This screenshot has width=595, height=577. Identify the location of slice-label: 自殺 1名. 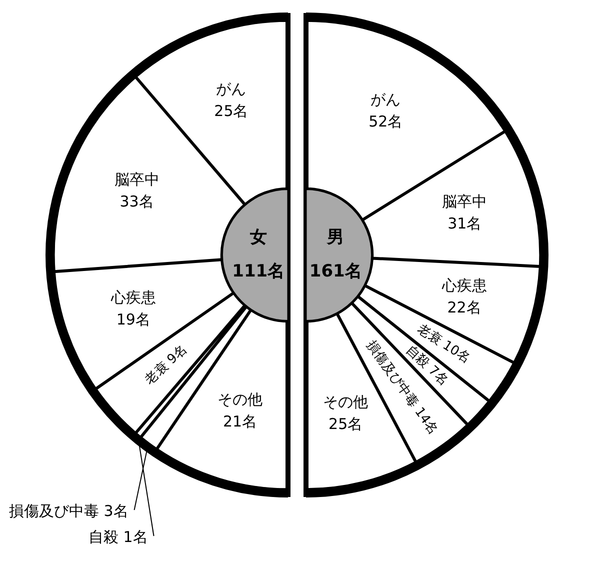
(118, 537).